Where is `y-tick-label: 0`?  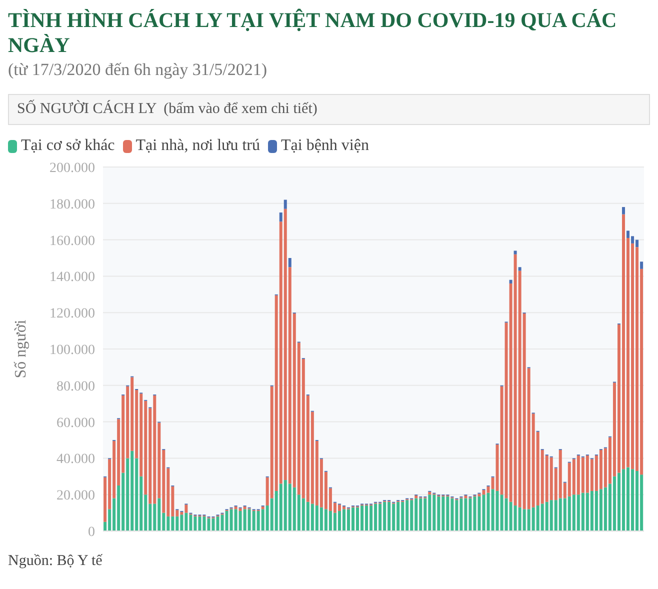
y-tick-label: 0 is located at coordinates (91, 532).